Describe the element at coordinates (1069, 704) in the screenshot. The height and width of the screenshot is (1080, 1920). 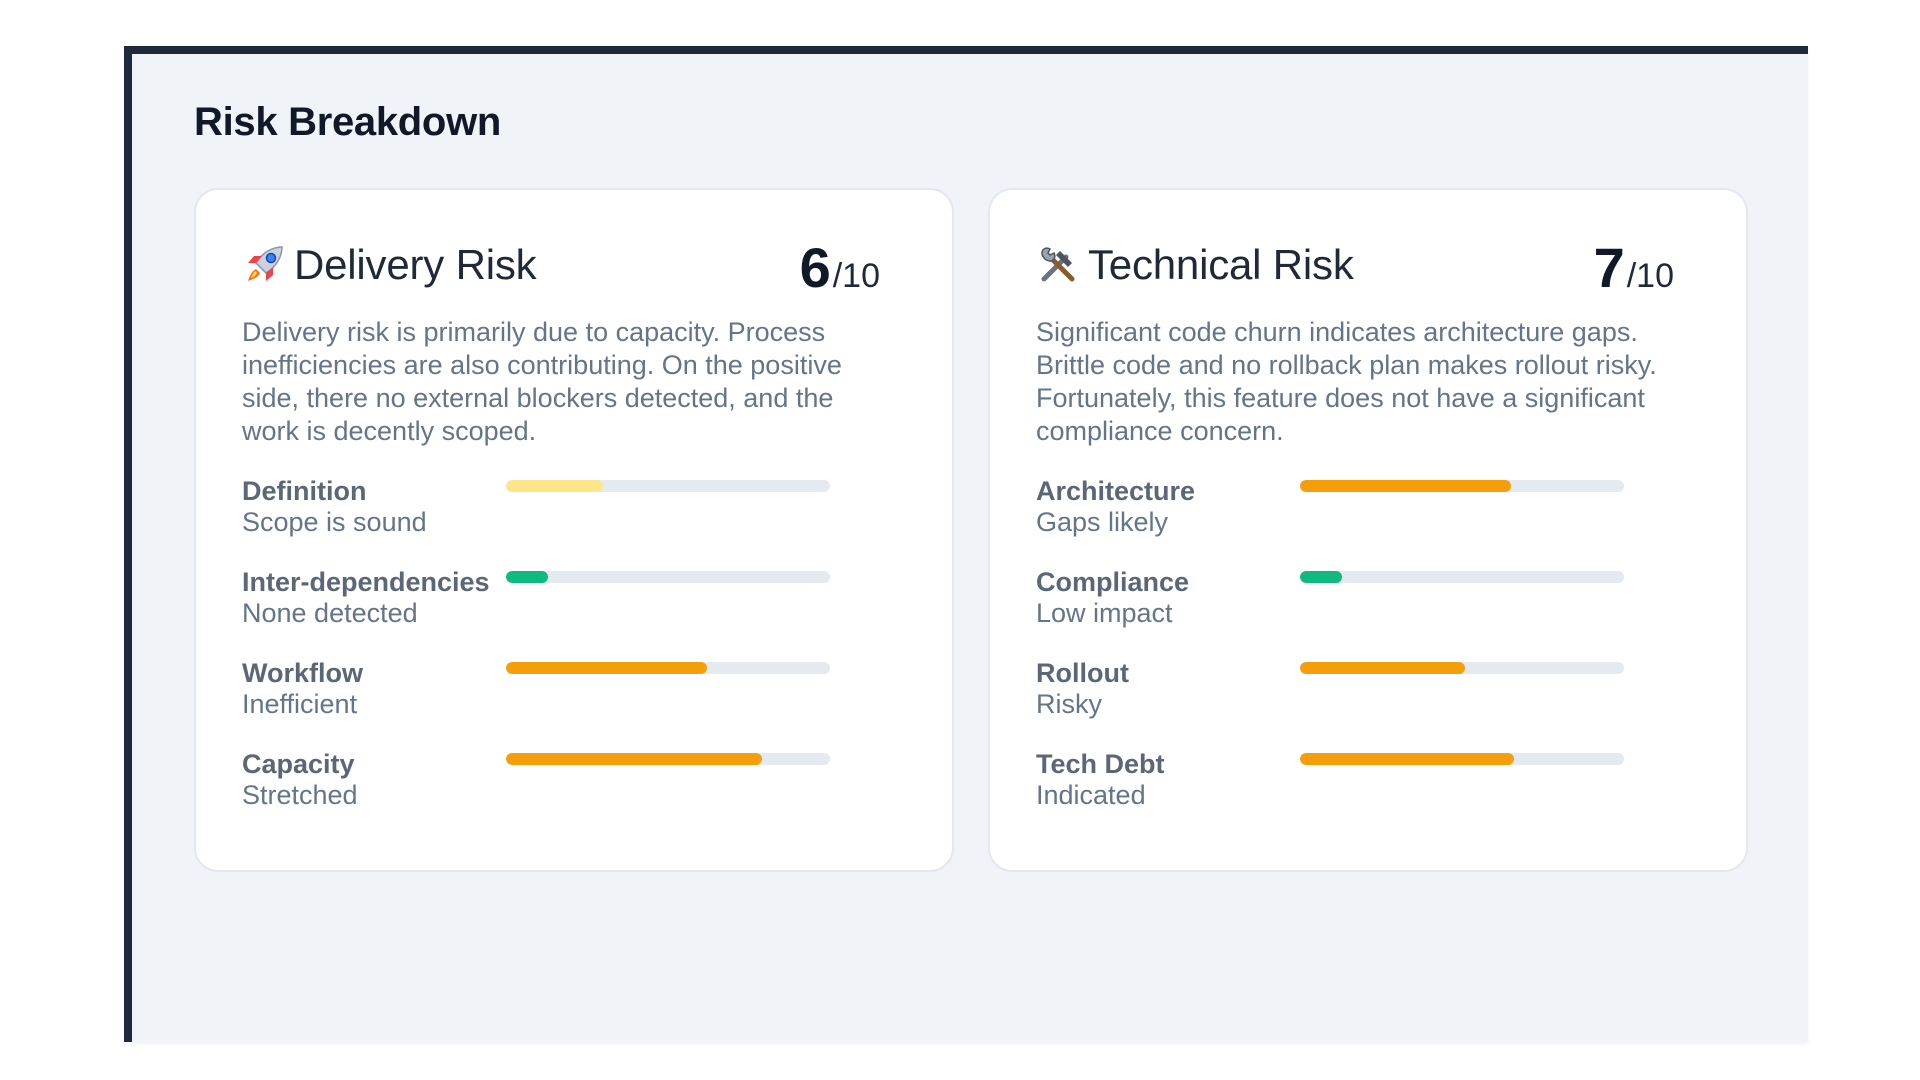
I see `metric-status: Risky` at that location.